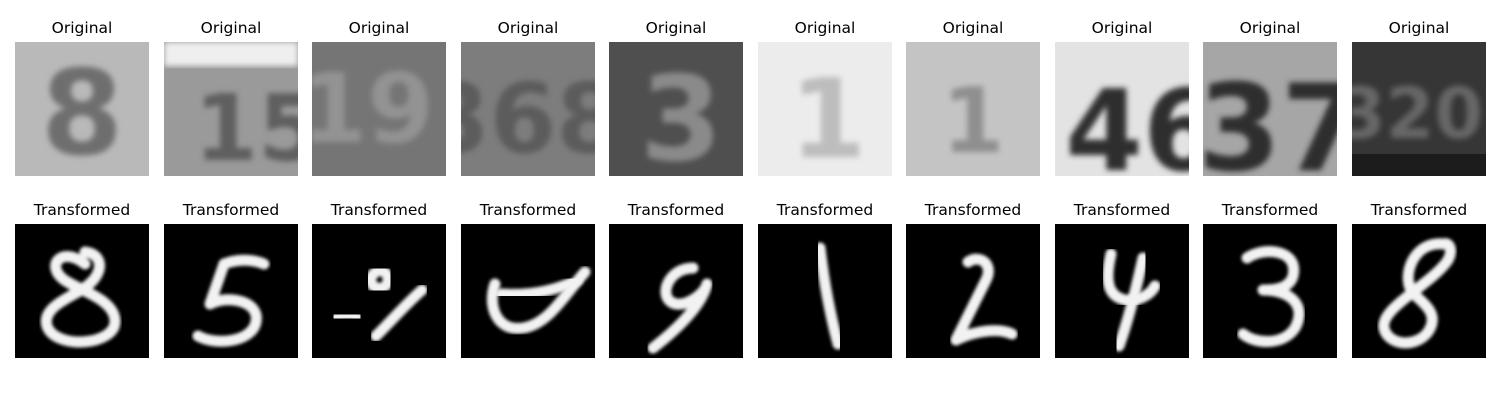 The width and height of the screenshot is (1500, 400). I want to click on original-title-3: Original, so click(379, 28).